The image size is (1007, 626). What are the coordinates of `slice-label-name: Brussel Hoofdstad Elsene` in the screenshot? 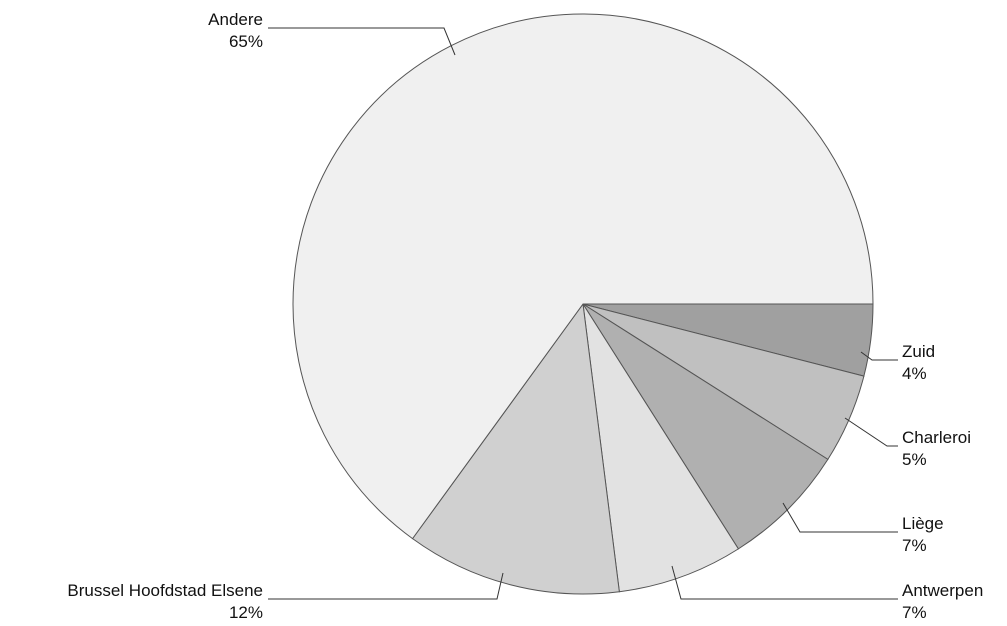 It's located at (165, 590).